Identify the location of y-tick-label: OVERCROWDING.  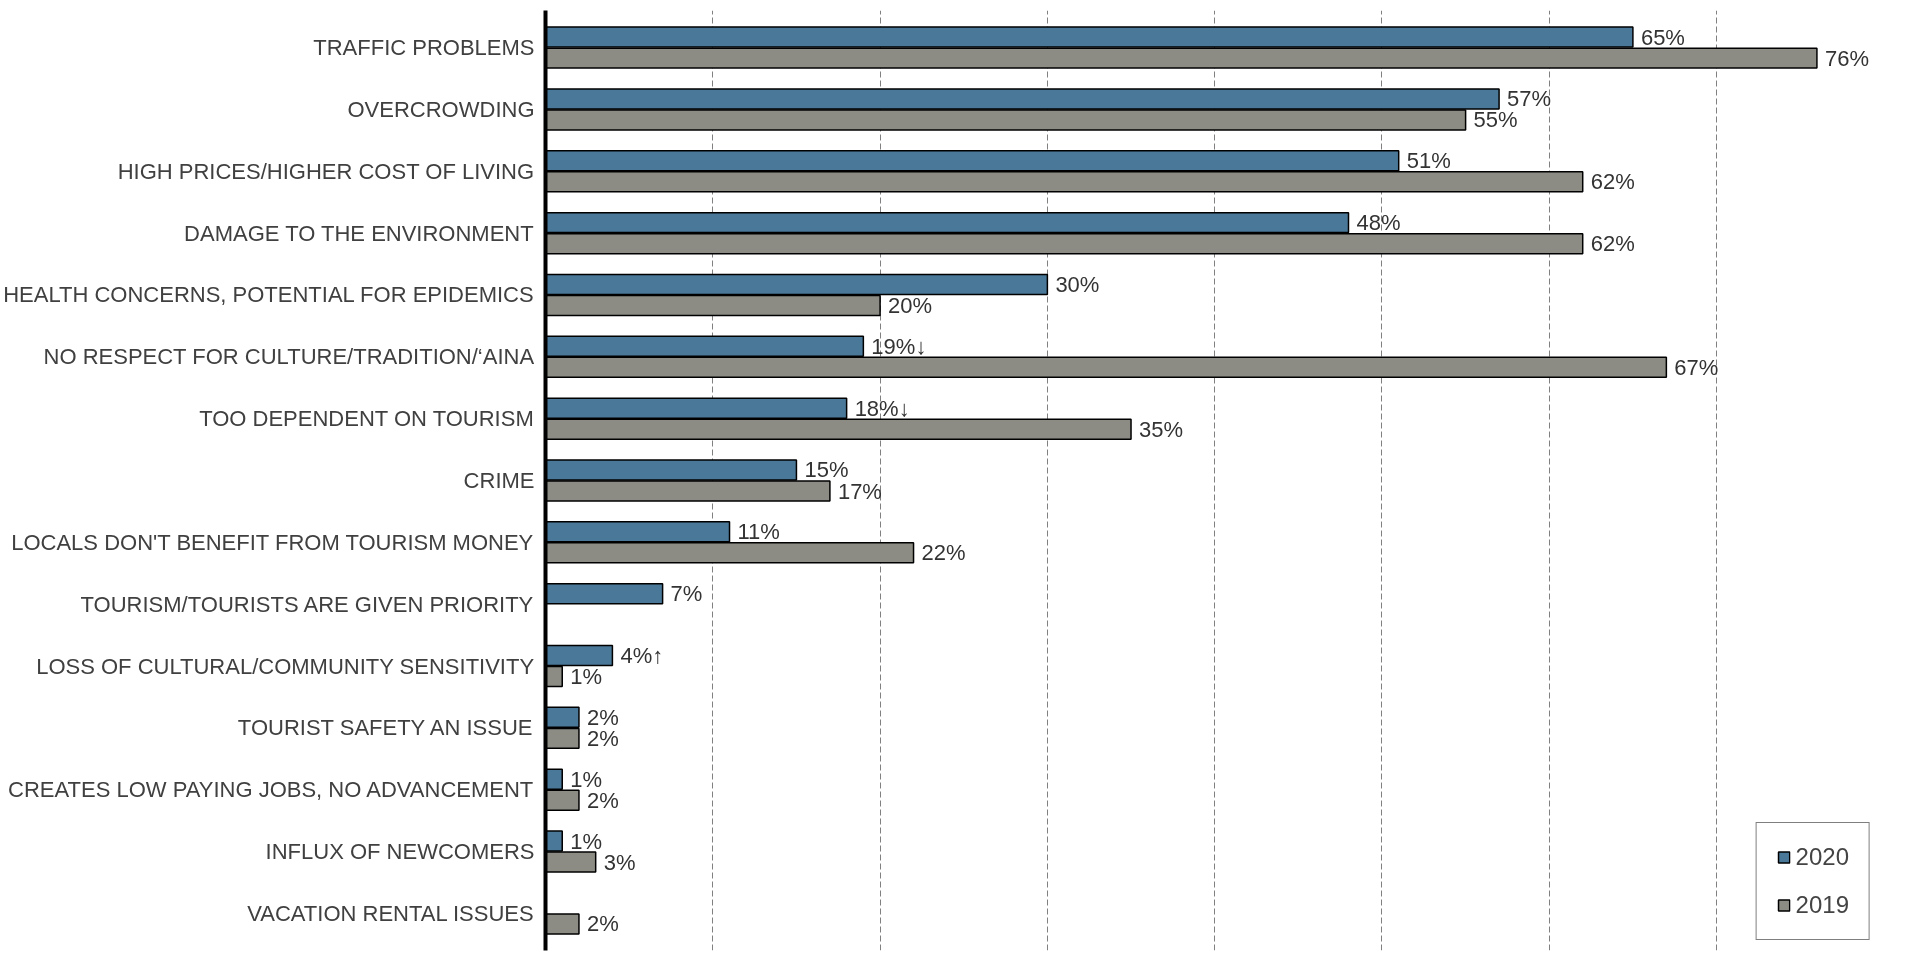
(441, 109).